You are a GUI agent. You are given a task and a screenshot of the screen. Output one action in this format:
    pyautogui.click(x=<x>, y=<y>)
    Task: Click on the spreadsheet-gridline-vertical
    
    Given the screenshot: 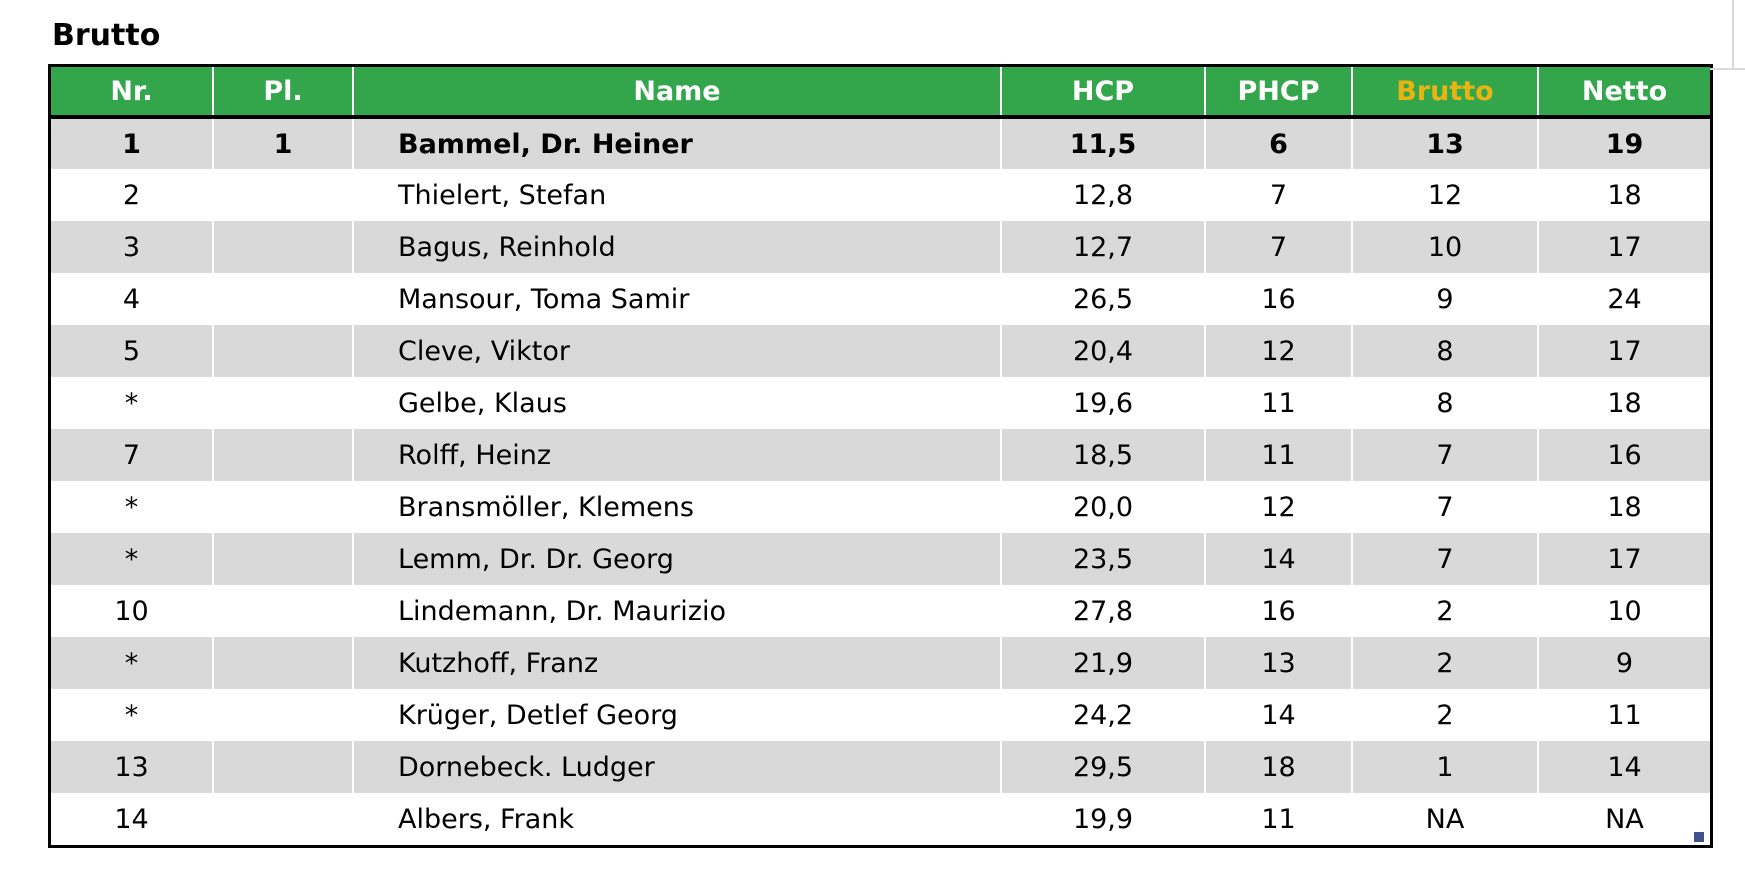 What is the action you would take?
    pyautogui.click(x=1733, y=34)
    